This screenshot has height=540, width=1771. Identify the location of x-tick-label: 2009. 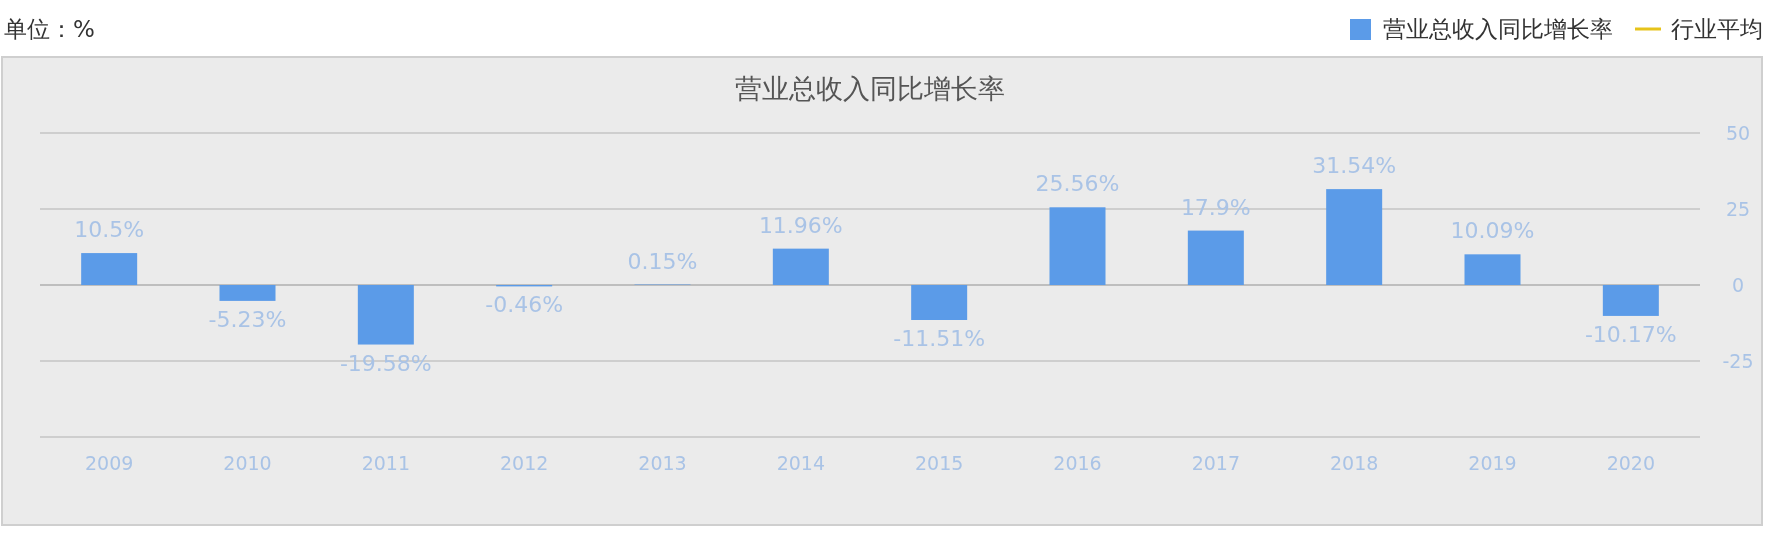
(109, 463).